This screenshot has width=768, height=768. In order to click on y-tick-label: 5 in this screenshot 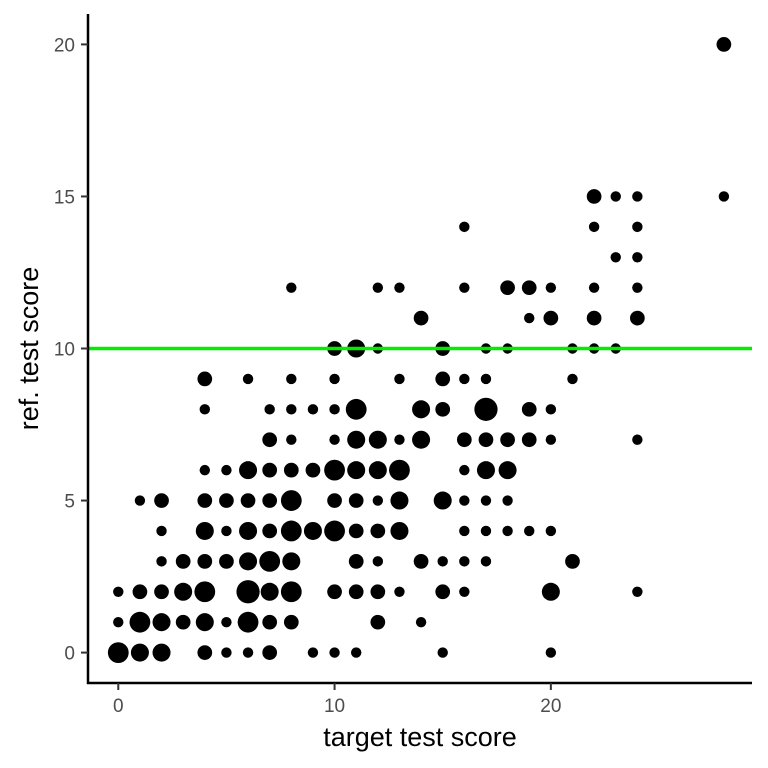, I will do `click(69, 502)`.